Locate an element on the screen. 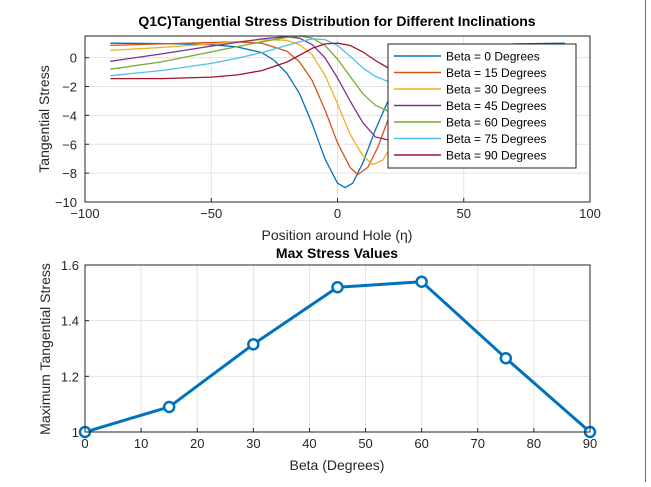 This screenshot has width=651, height=487. tick-label-x: −50 is located at coordinates (211, 213).